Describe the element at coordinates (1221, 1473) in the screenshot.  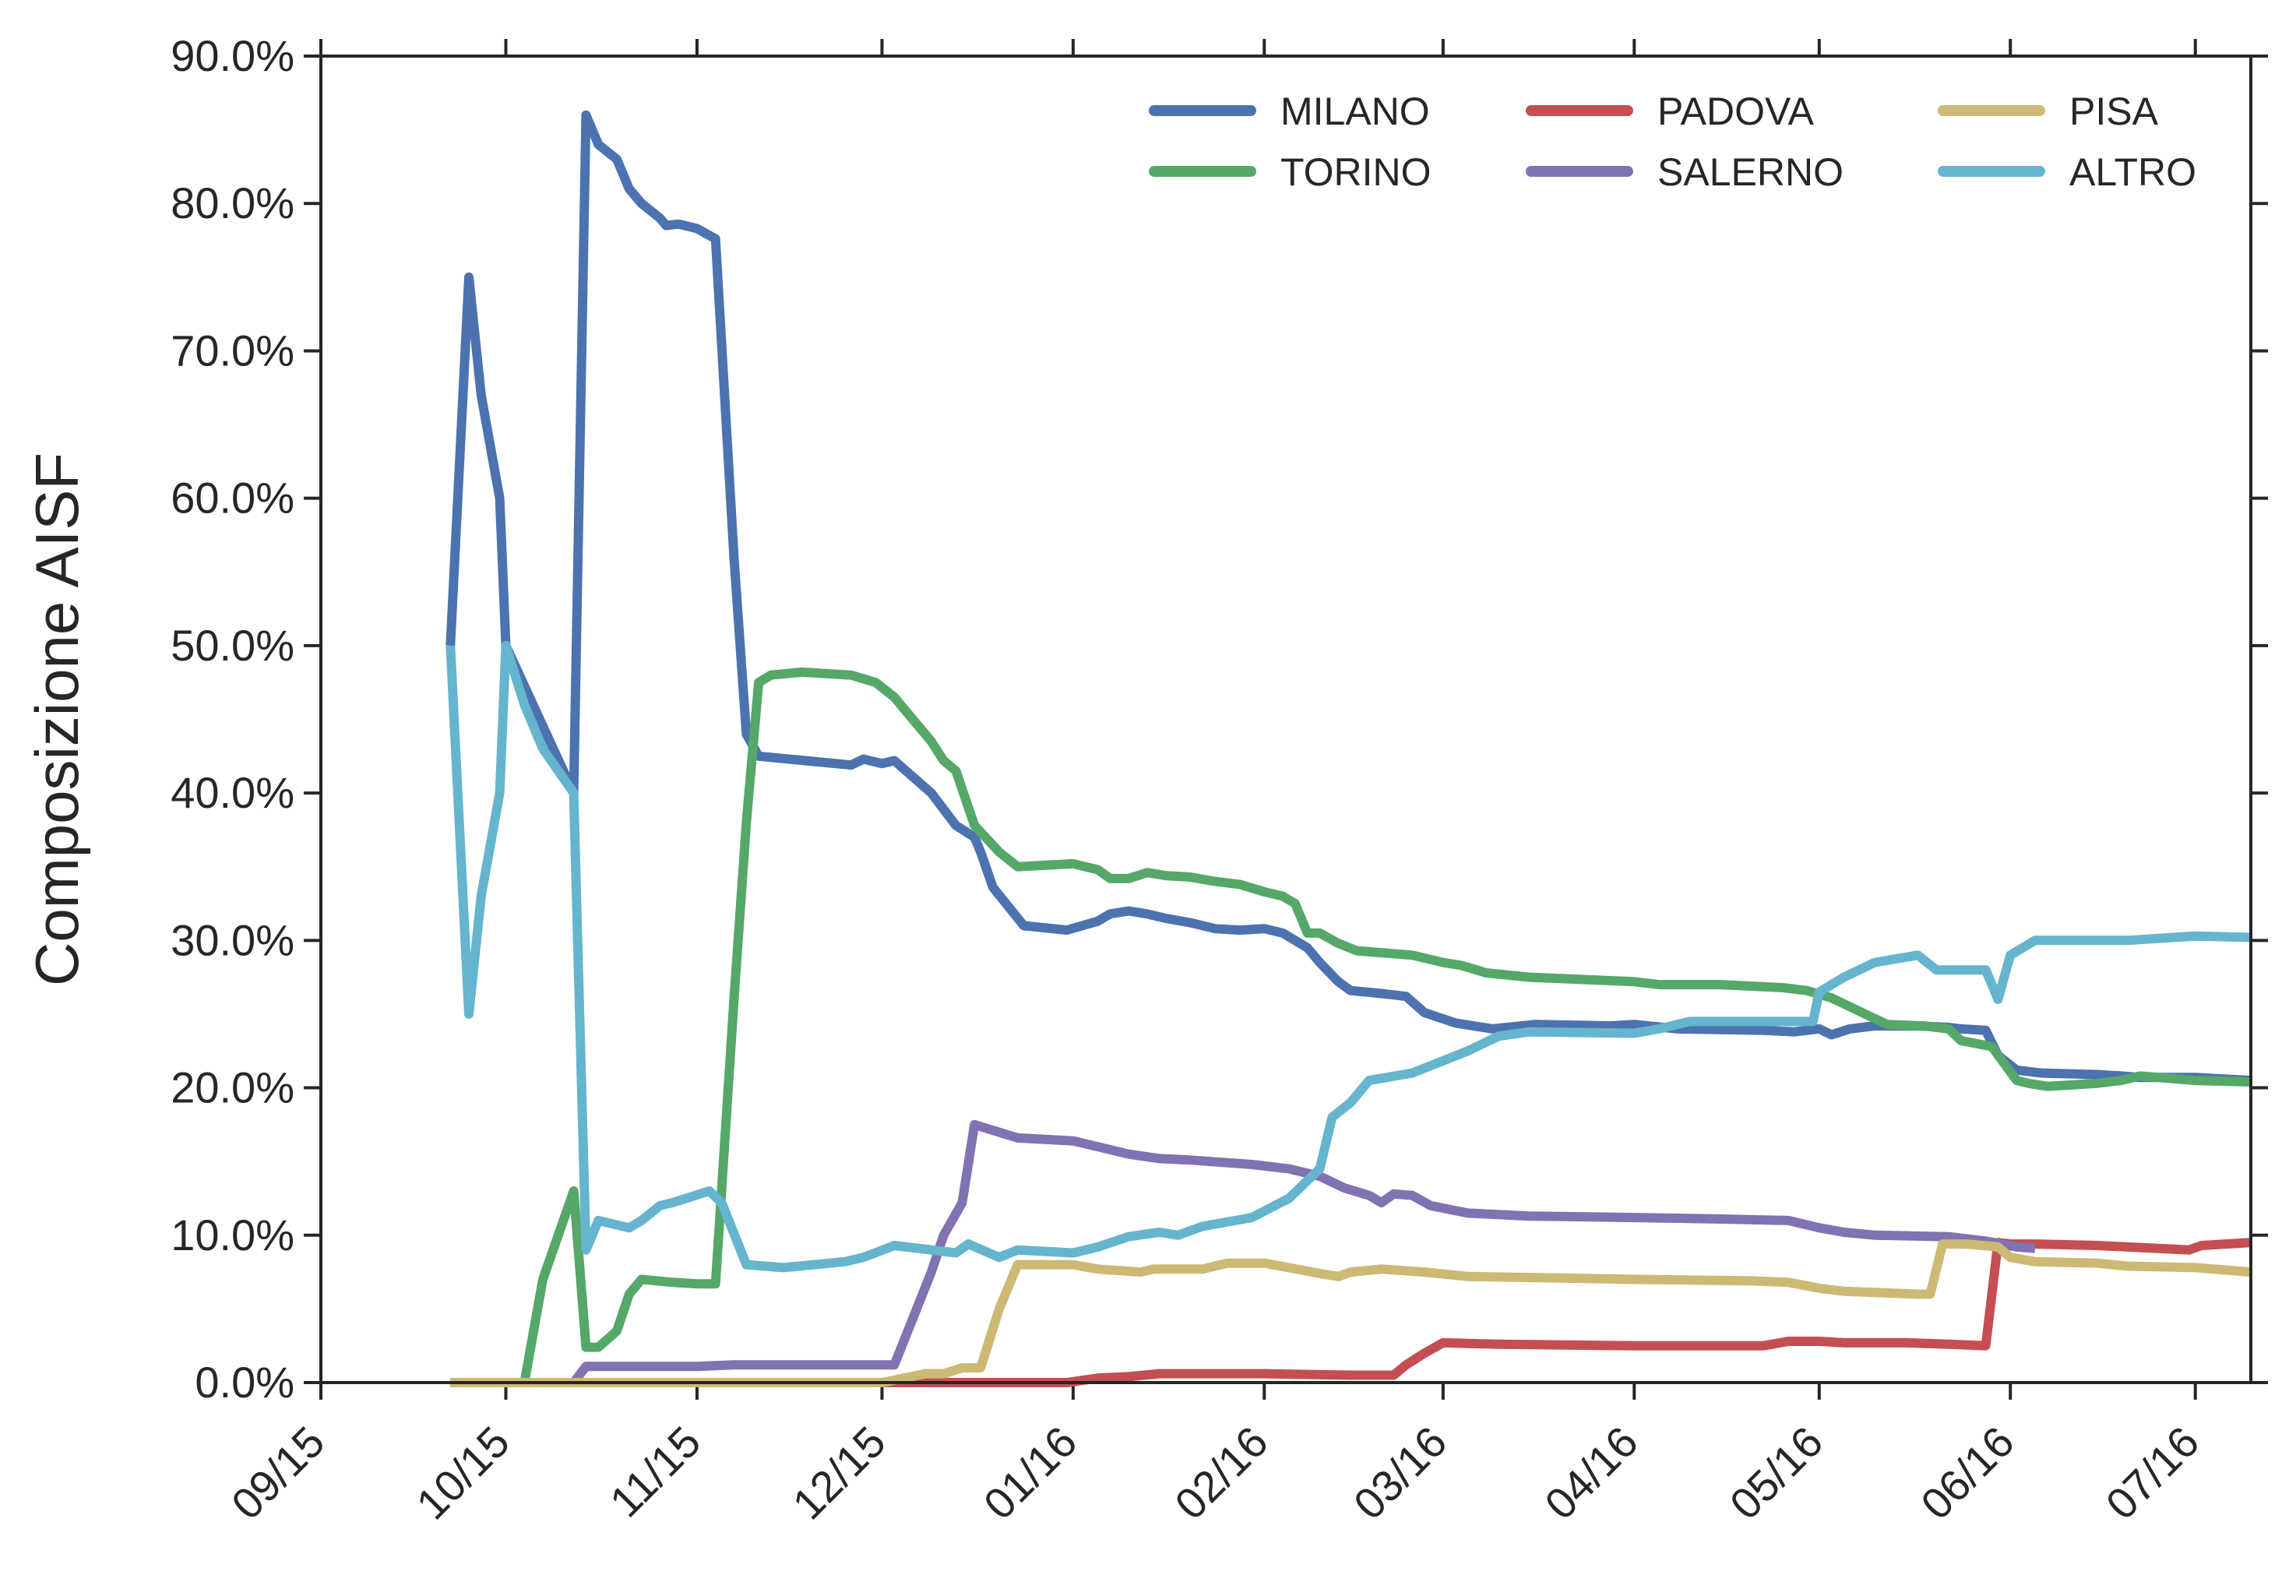
I see `x-tick-label: 02/16` at that location.